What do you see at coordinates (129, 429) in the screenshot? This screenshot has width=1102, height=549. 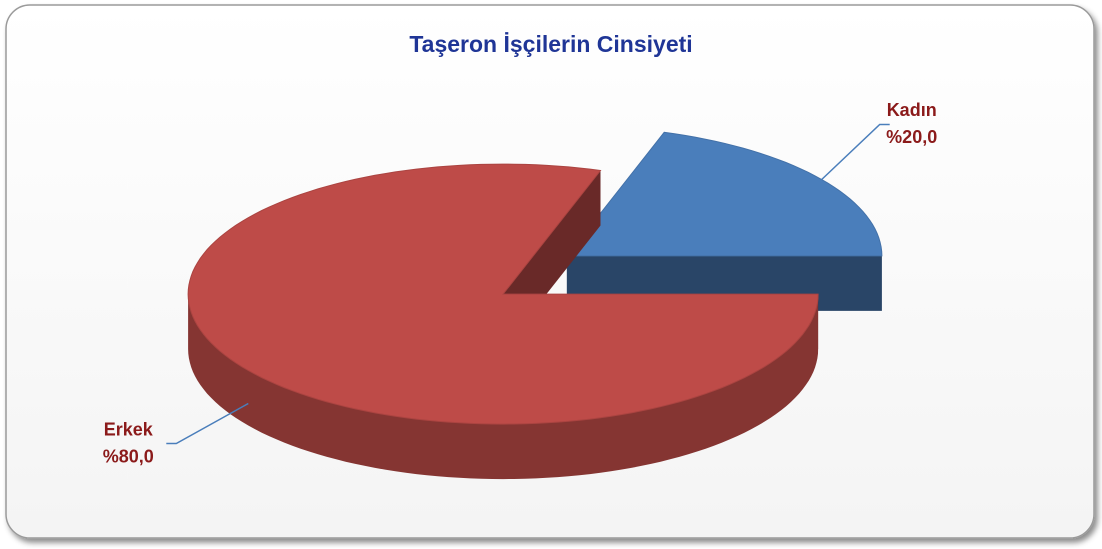 I see `data-label-name: Erkek` at bounding box center [129, 429].